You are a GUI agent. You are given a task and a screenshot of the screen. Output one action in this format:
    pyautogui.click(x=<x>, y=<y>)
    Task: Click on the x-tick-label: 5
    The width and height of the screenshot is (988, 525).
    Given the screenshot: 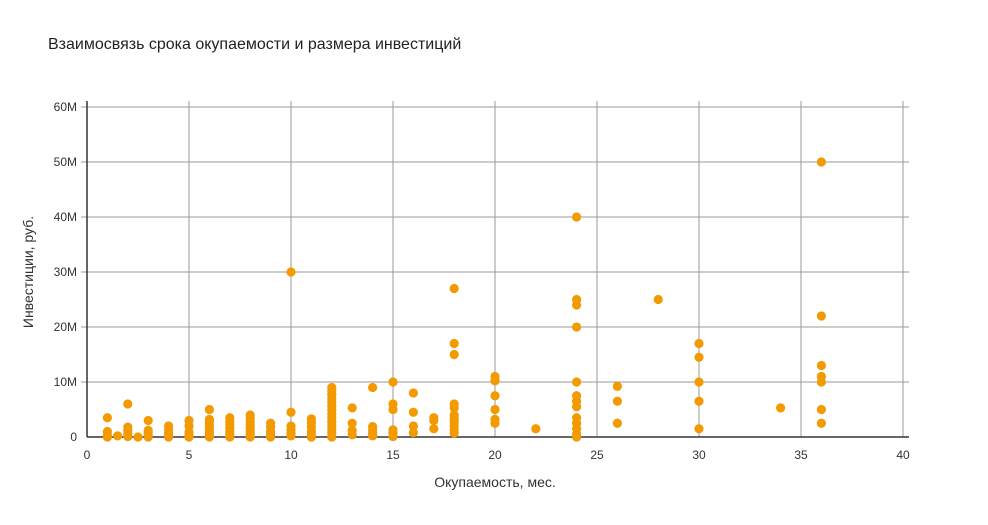 What is the action you would take?
    pyautogui.click(x=189, y=455)
    